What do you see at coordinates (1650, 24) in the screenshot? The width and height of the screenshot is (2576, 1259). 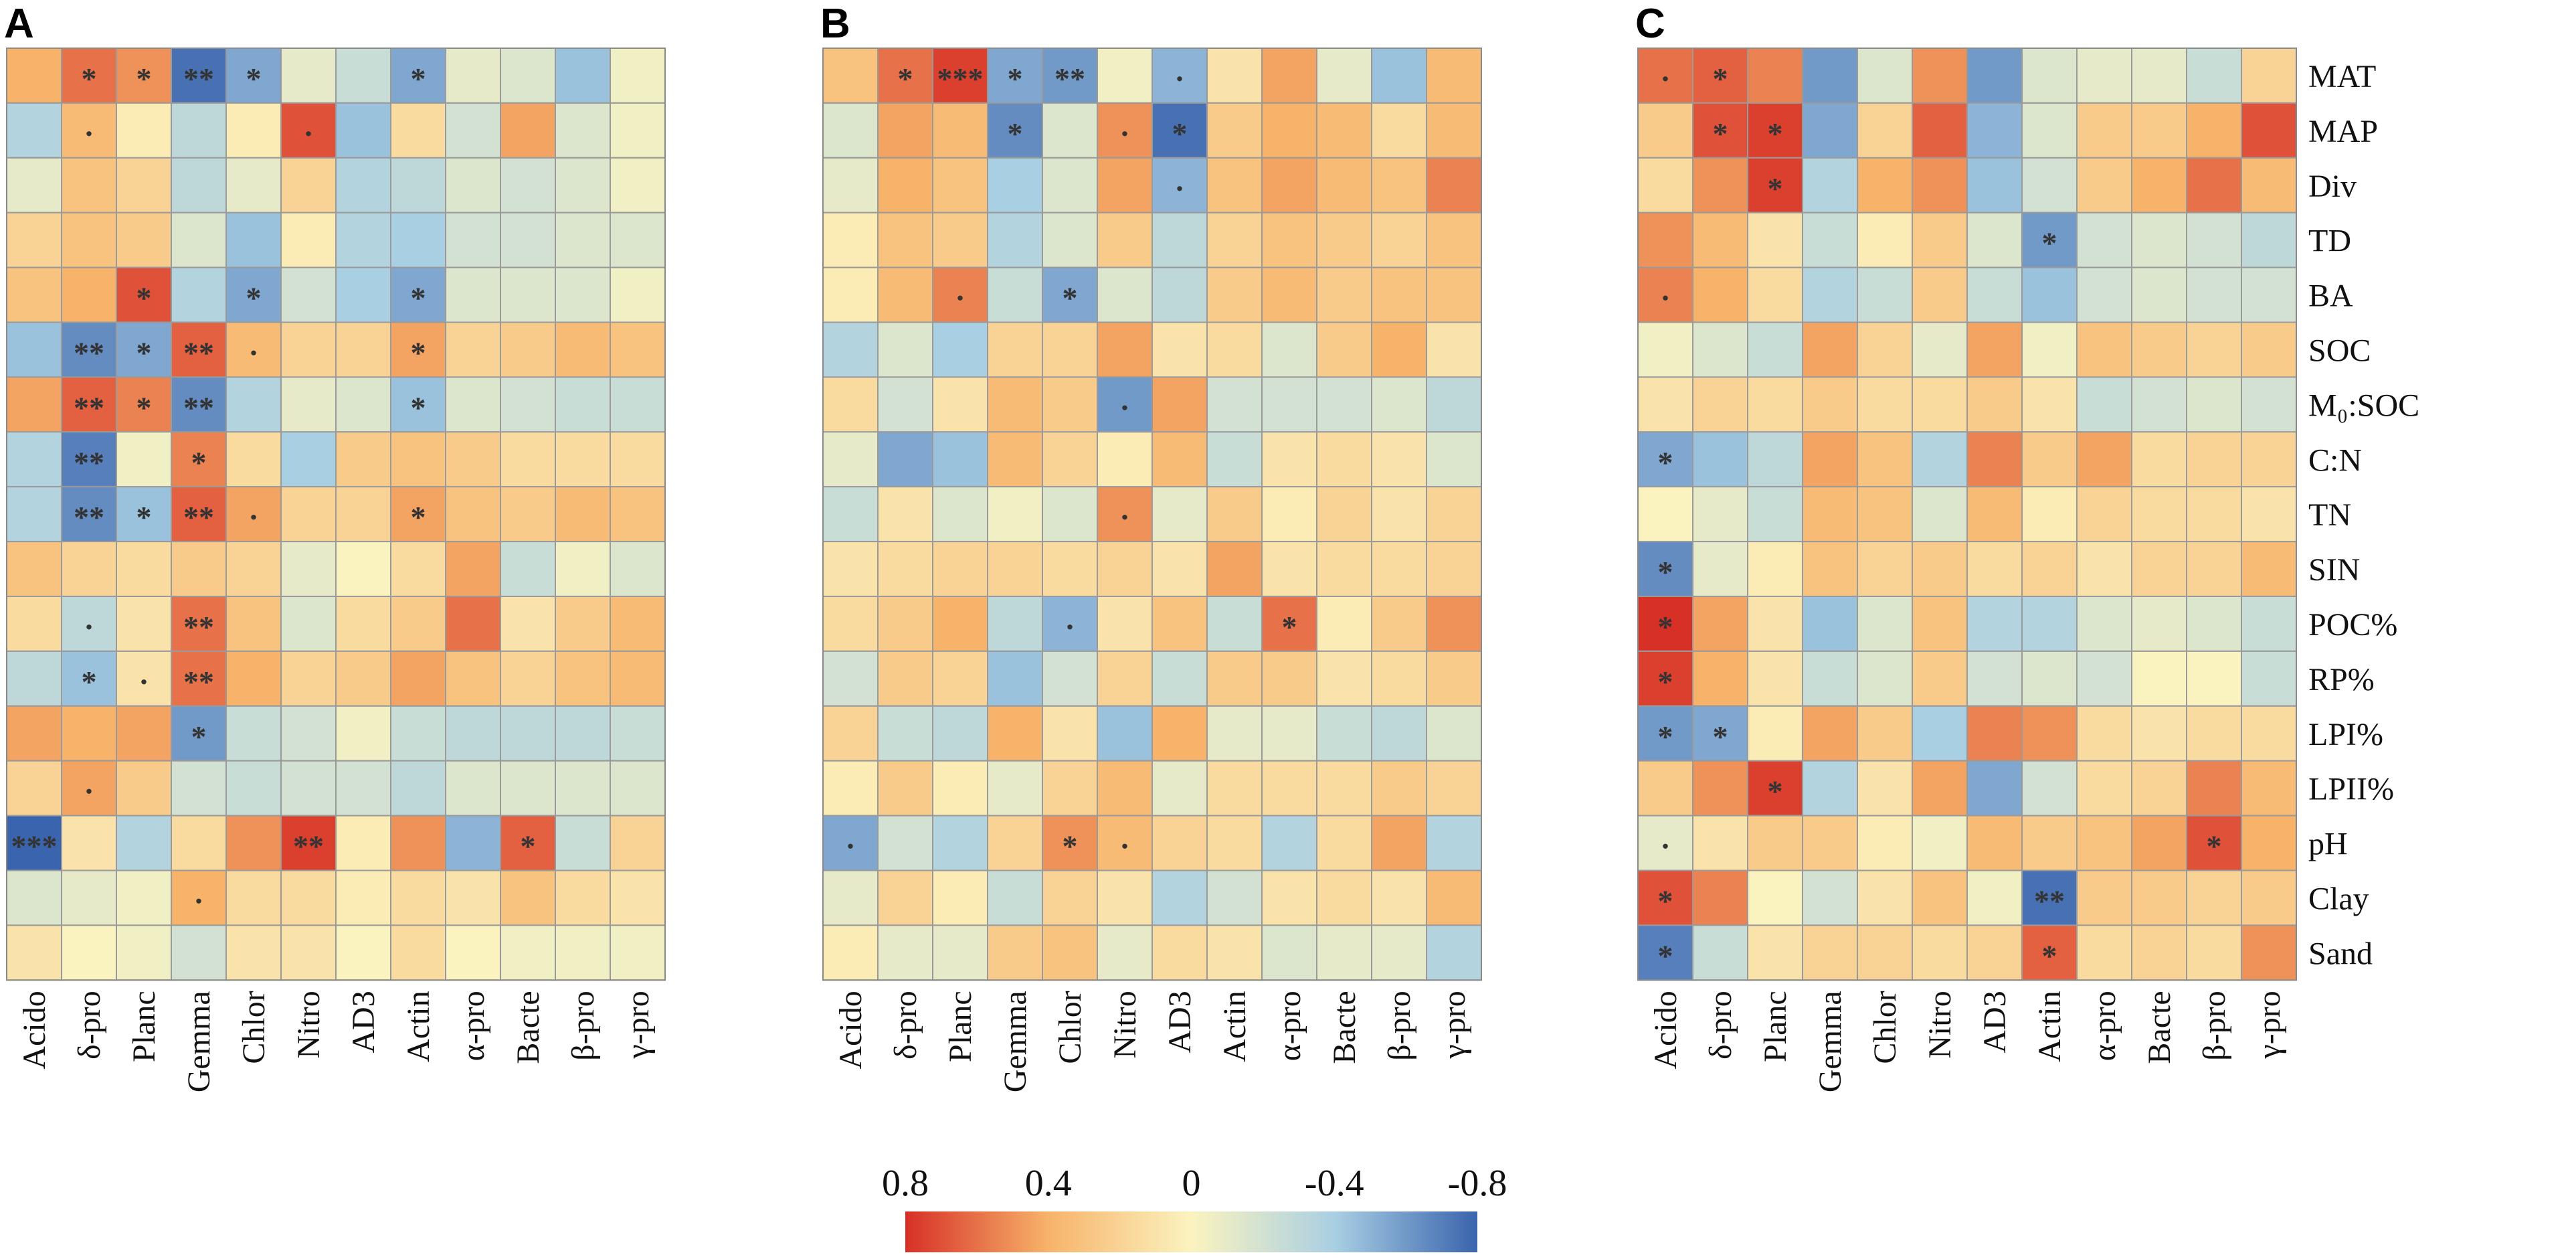 I see `panel-label: C` at bounding box center [1650, 24].